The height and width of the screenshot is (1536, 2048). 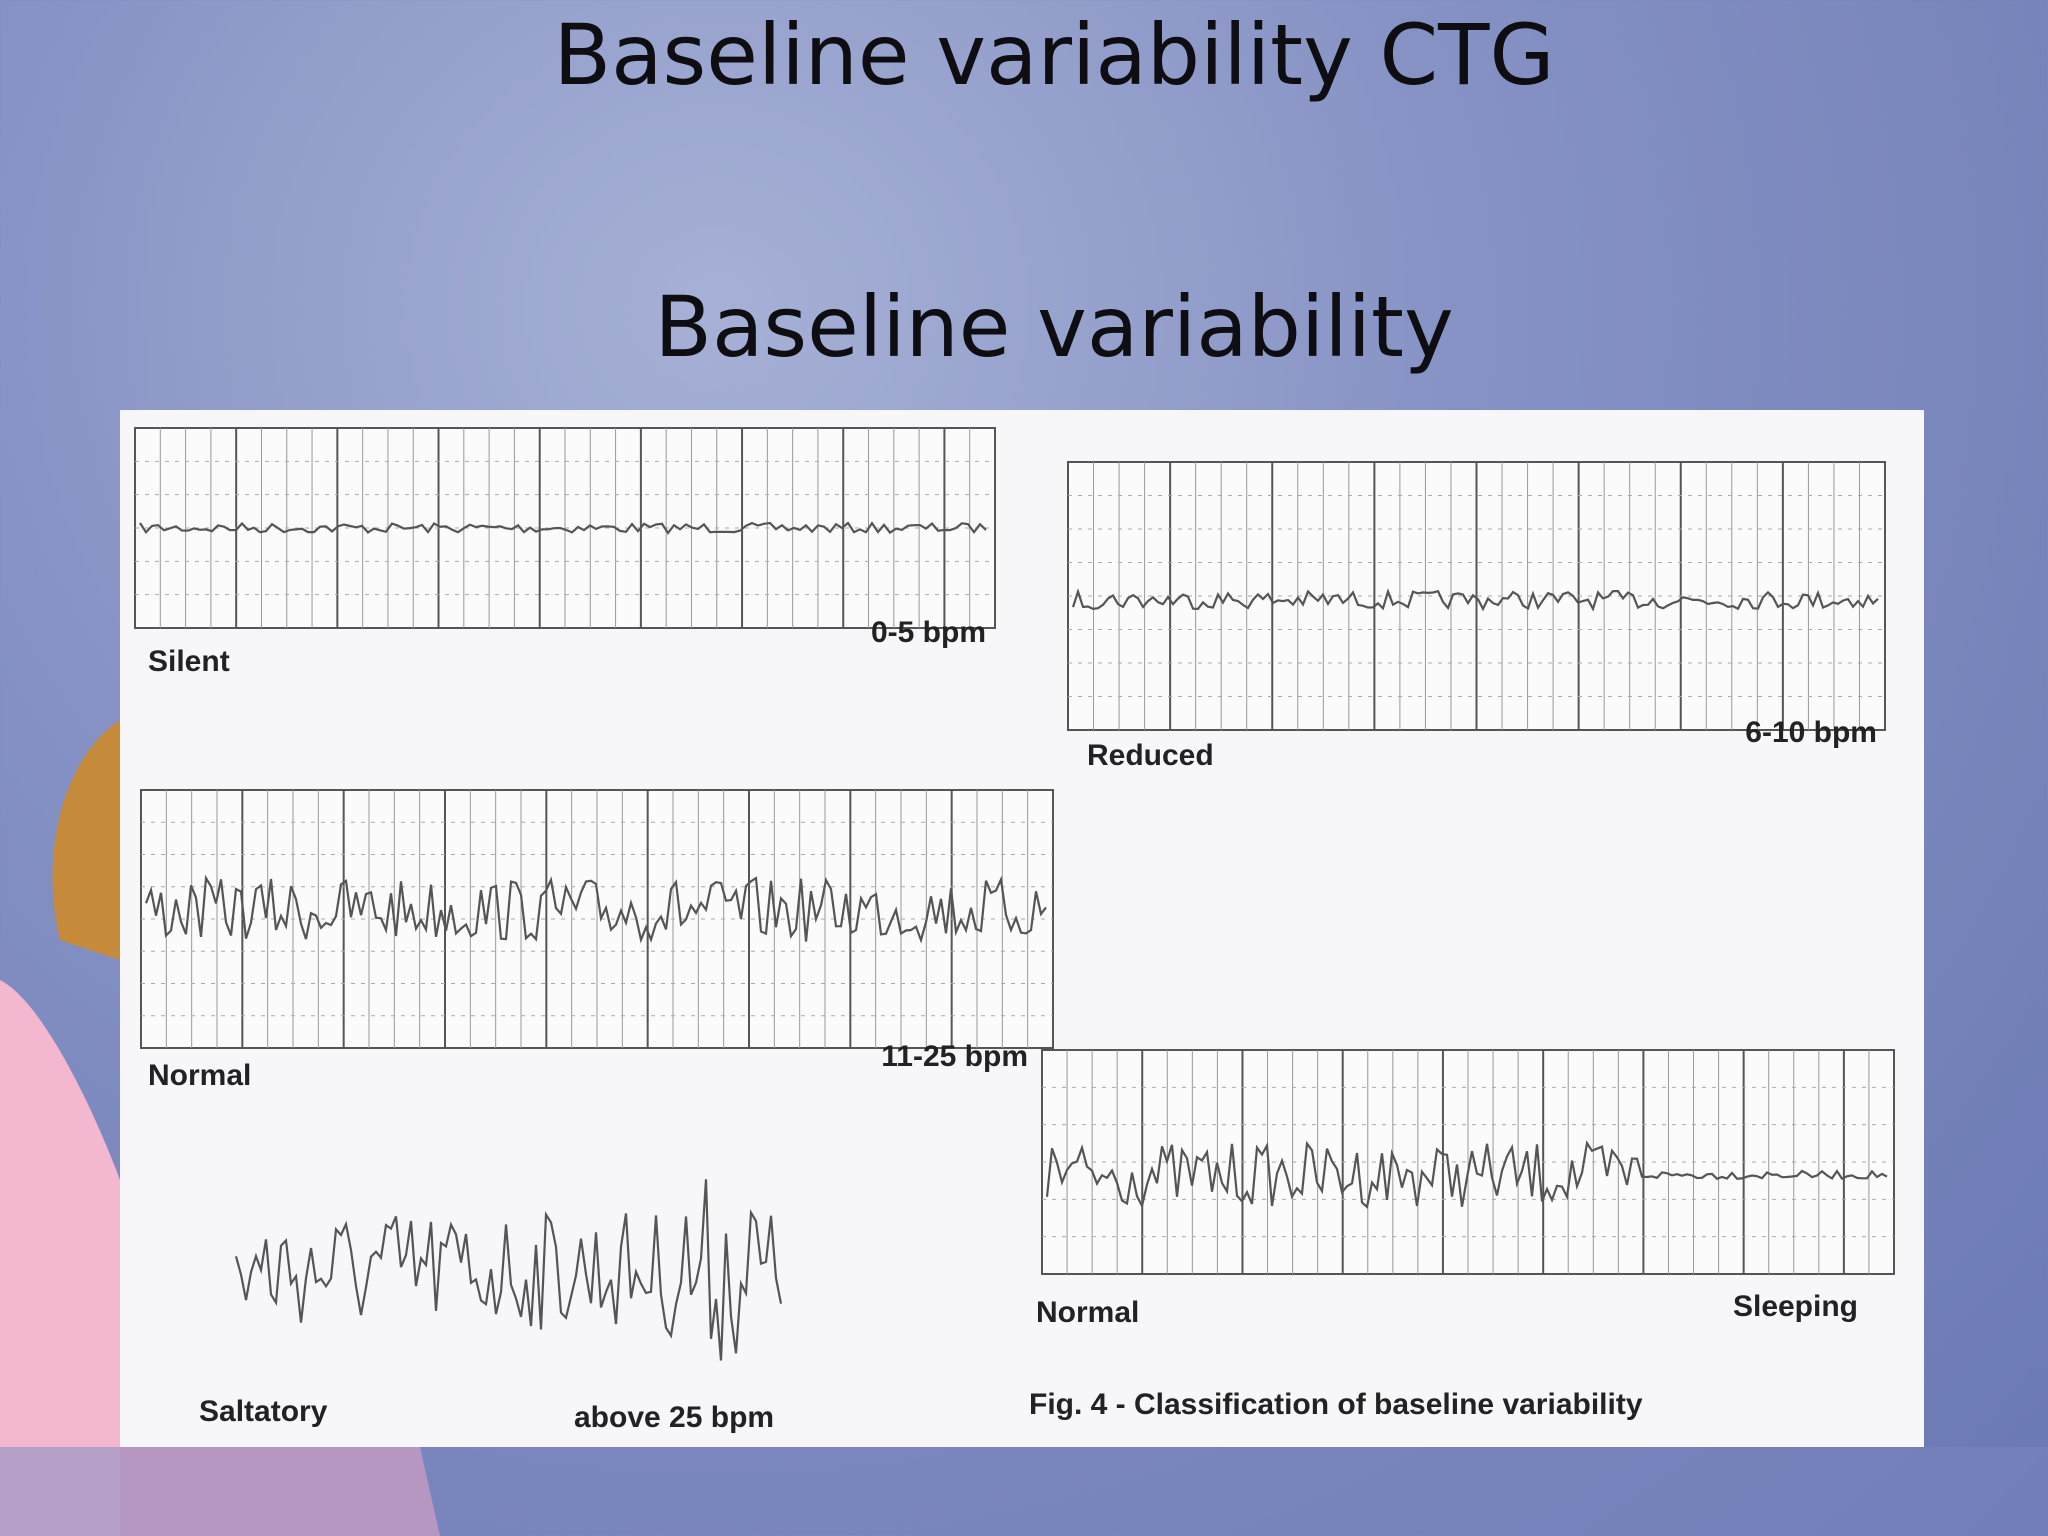 What do you see at coordinates (954, 1056) in the screenshot?
I see `panel-range: 11-25 bpm` at bounding box center [954, 1056].